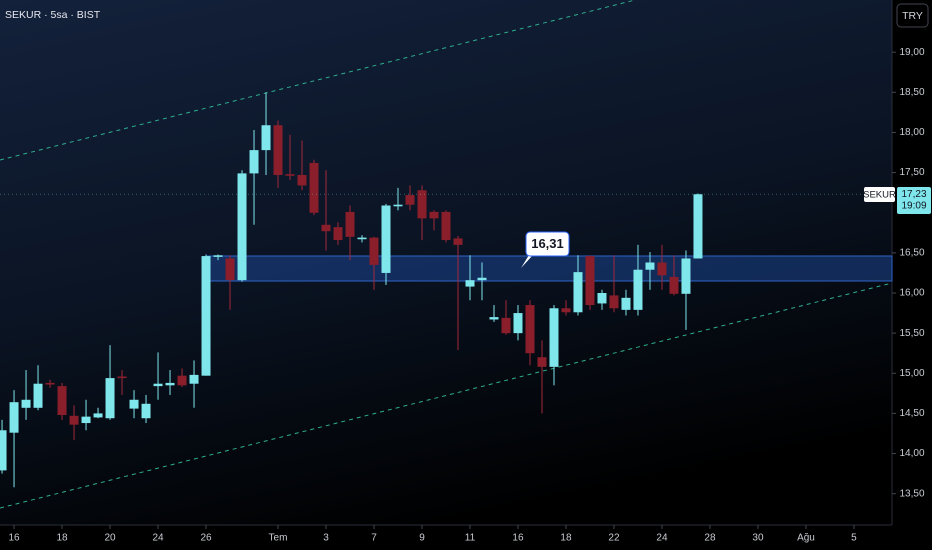  What do you see at coordinates (911, 413) in the screenshot?
I see `y-tick-label: 14,50` at bounding box center [911, 413].